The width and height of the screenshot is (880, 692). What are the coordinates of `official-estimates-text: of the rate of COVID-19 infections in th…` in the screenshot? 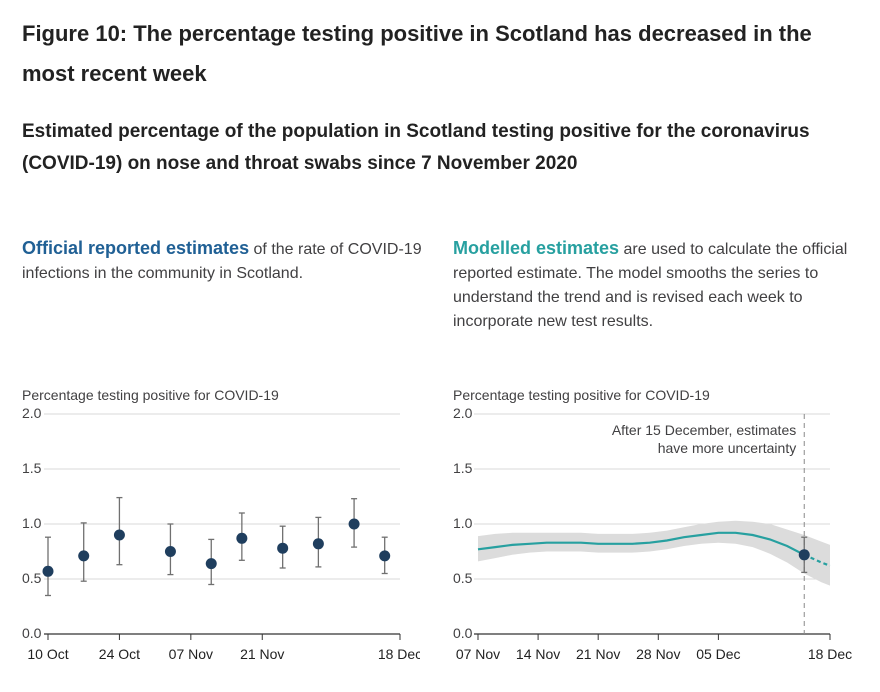 It's located at (222, 261).